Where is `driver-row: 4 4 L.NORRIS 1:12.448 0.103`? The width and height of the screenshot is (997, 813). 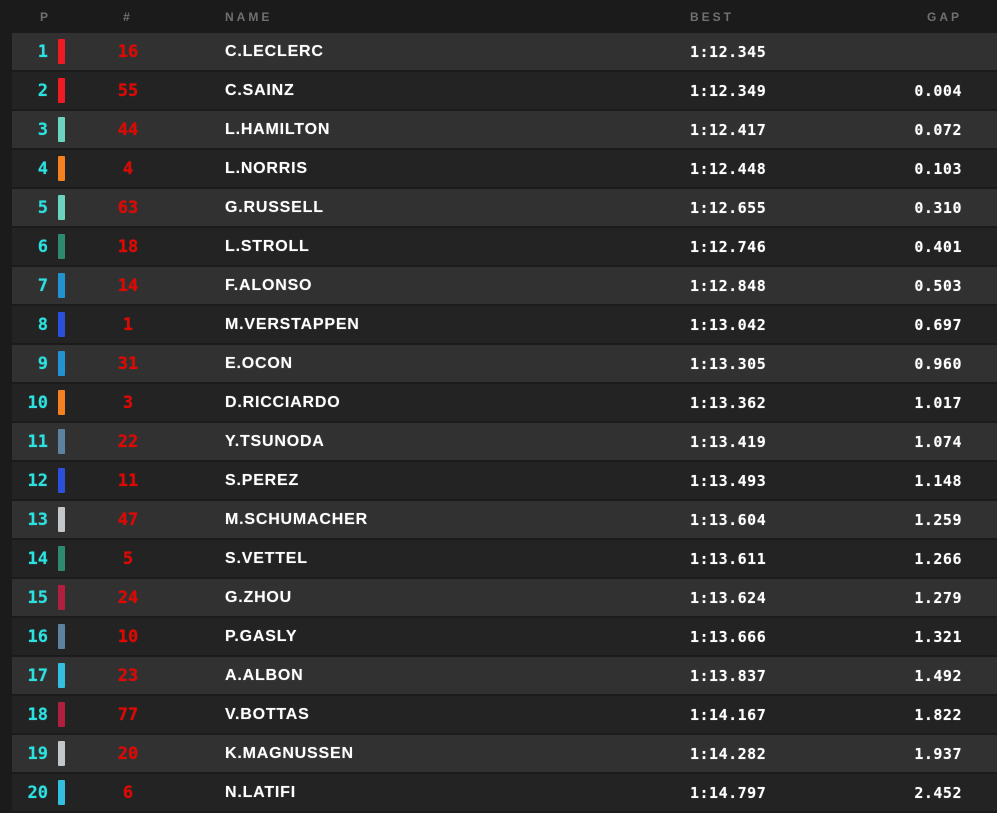
driver-row: 4 4 L.NORRIS 1:12.448 0.103 is located at coordinates (504, 168).